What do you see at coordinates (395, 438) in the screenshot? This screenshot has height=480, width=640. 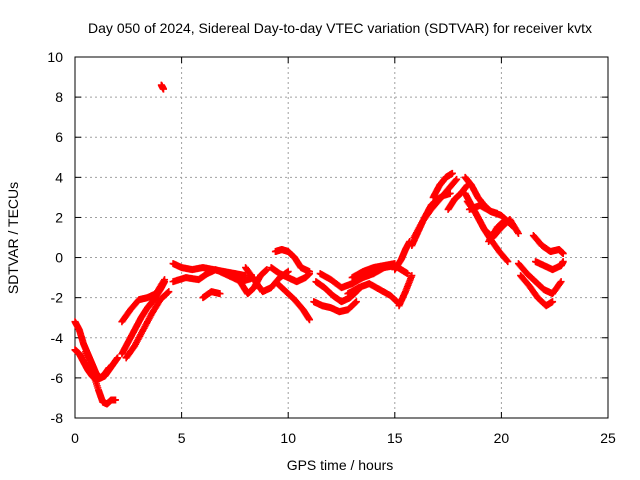 I see `x-tick-label: 15` at bounding box center [395, 438].